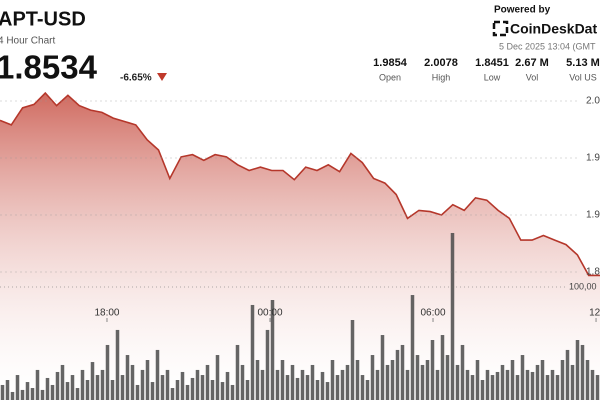 This screenshot has height=405, width=600. I want to click on y-tick-label: 1.9, so click(593, 215).